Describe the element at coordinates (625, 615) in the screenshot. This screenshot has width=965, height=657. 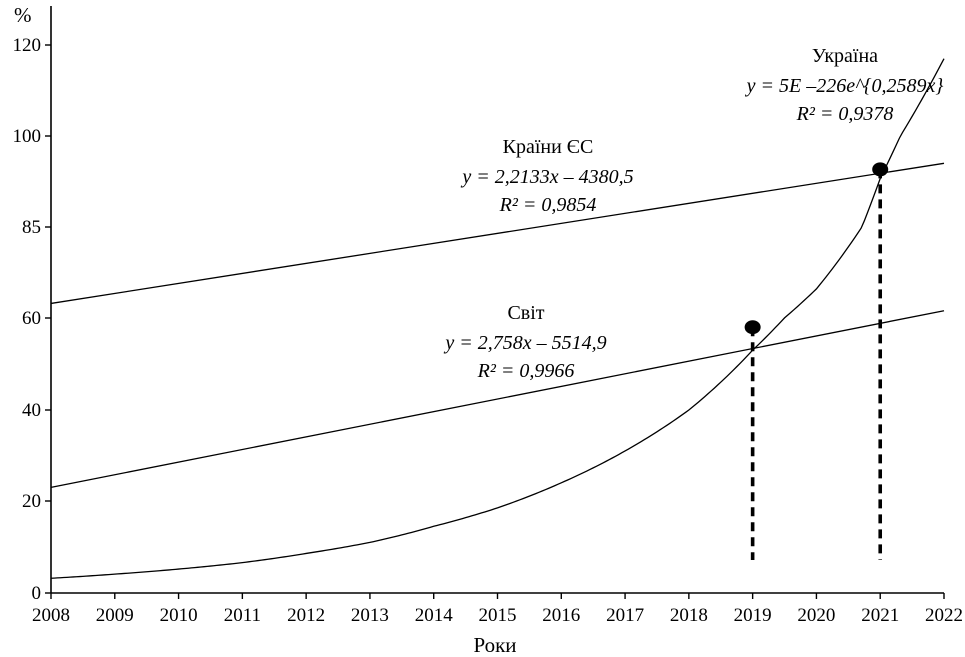
I see `x-tick-label: 2017` at that location.